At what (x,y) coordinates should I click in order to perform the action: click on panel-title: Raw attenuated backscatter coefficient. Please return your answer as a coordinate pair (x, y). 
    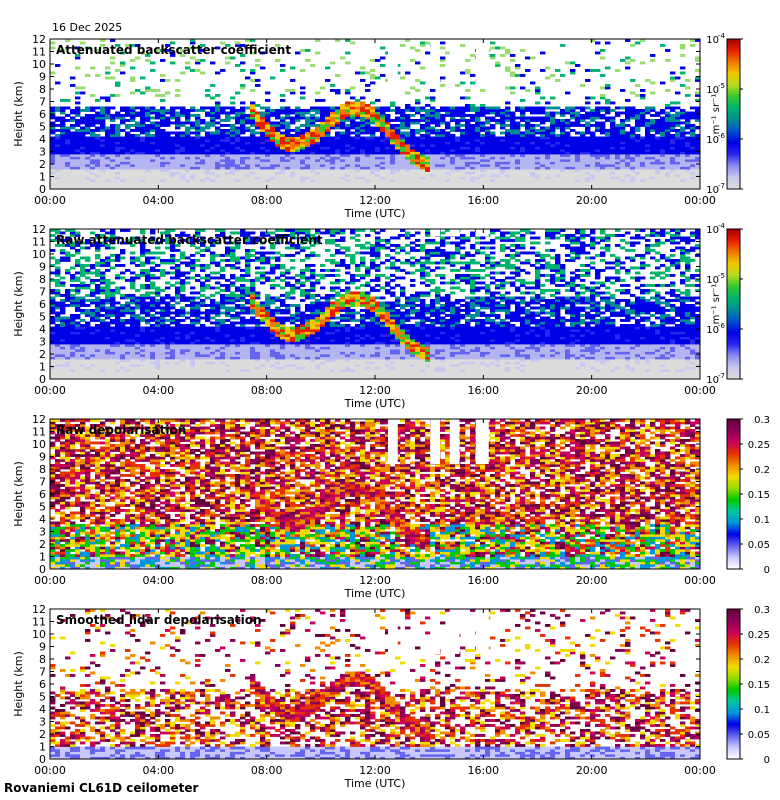
    Looking at the image, I should click on (189, 240).